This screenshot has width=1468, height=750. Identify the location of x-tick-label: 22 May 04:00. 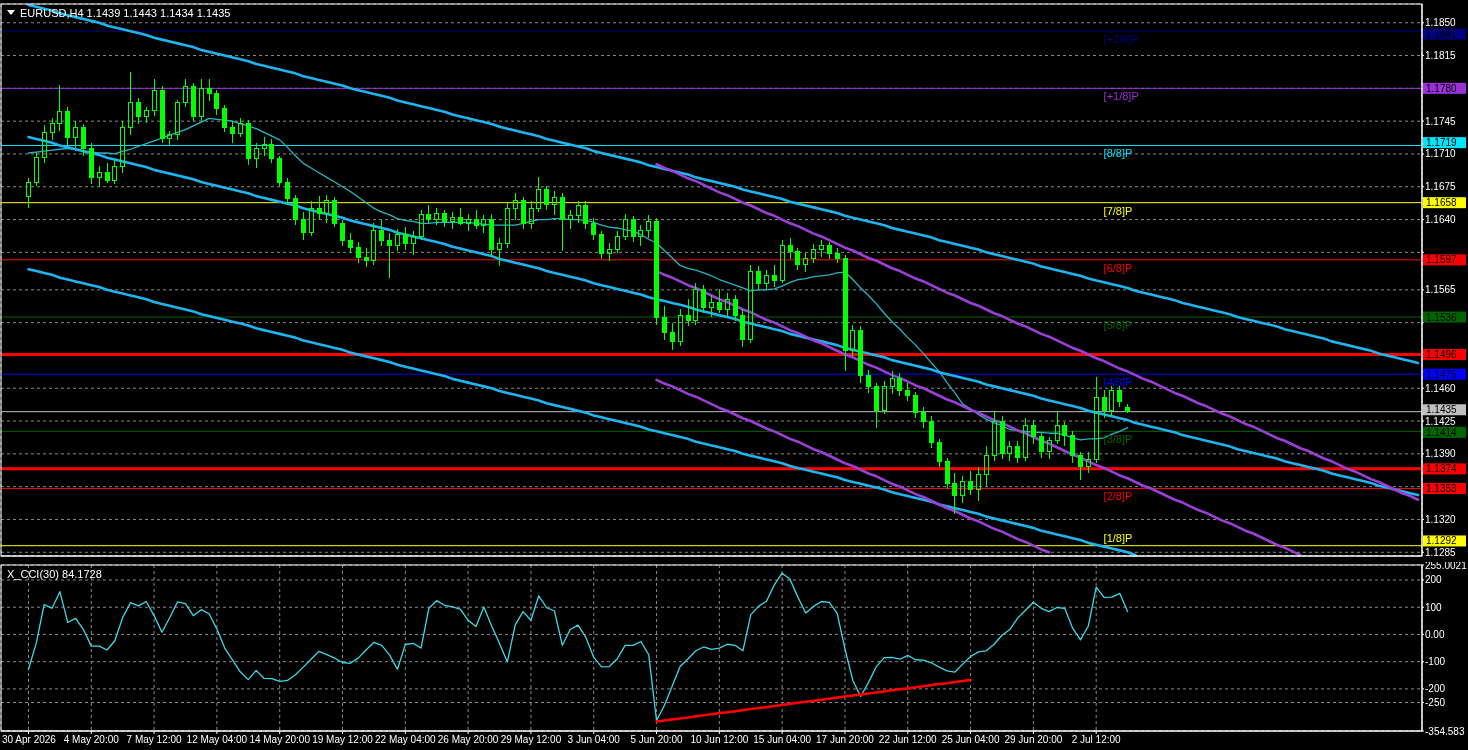
(406, 740).